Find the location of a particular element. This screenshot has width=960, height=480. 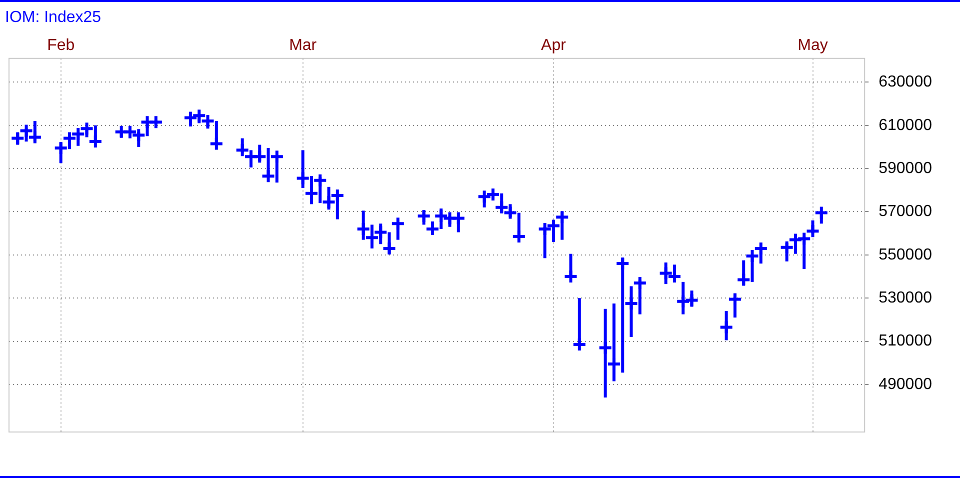

y-tick-label: 490000 is located at coordinates (905, 384).